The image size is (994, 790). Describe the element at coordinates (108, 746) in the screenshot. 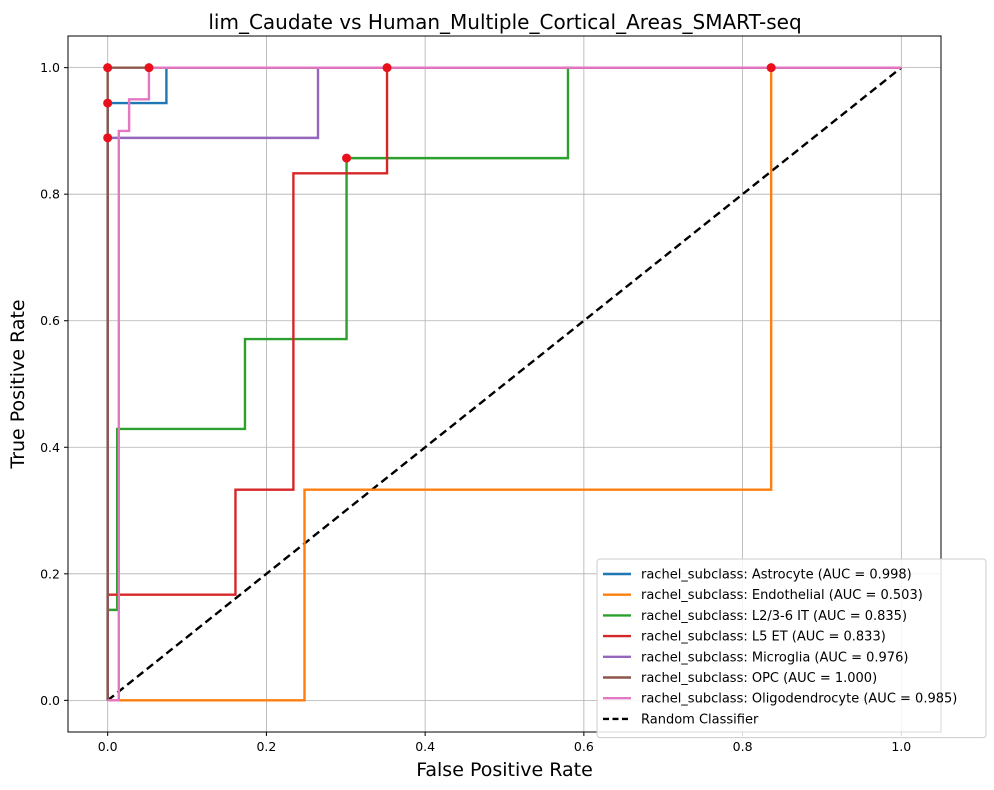

I see `x-tick-label: 0.0` at that location.